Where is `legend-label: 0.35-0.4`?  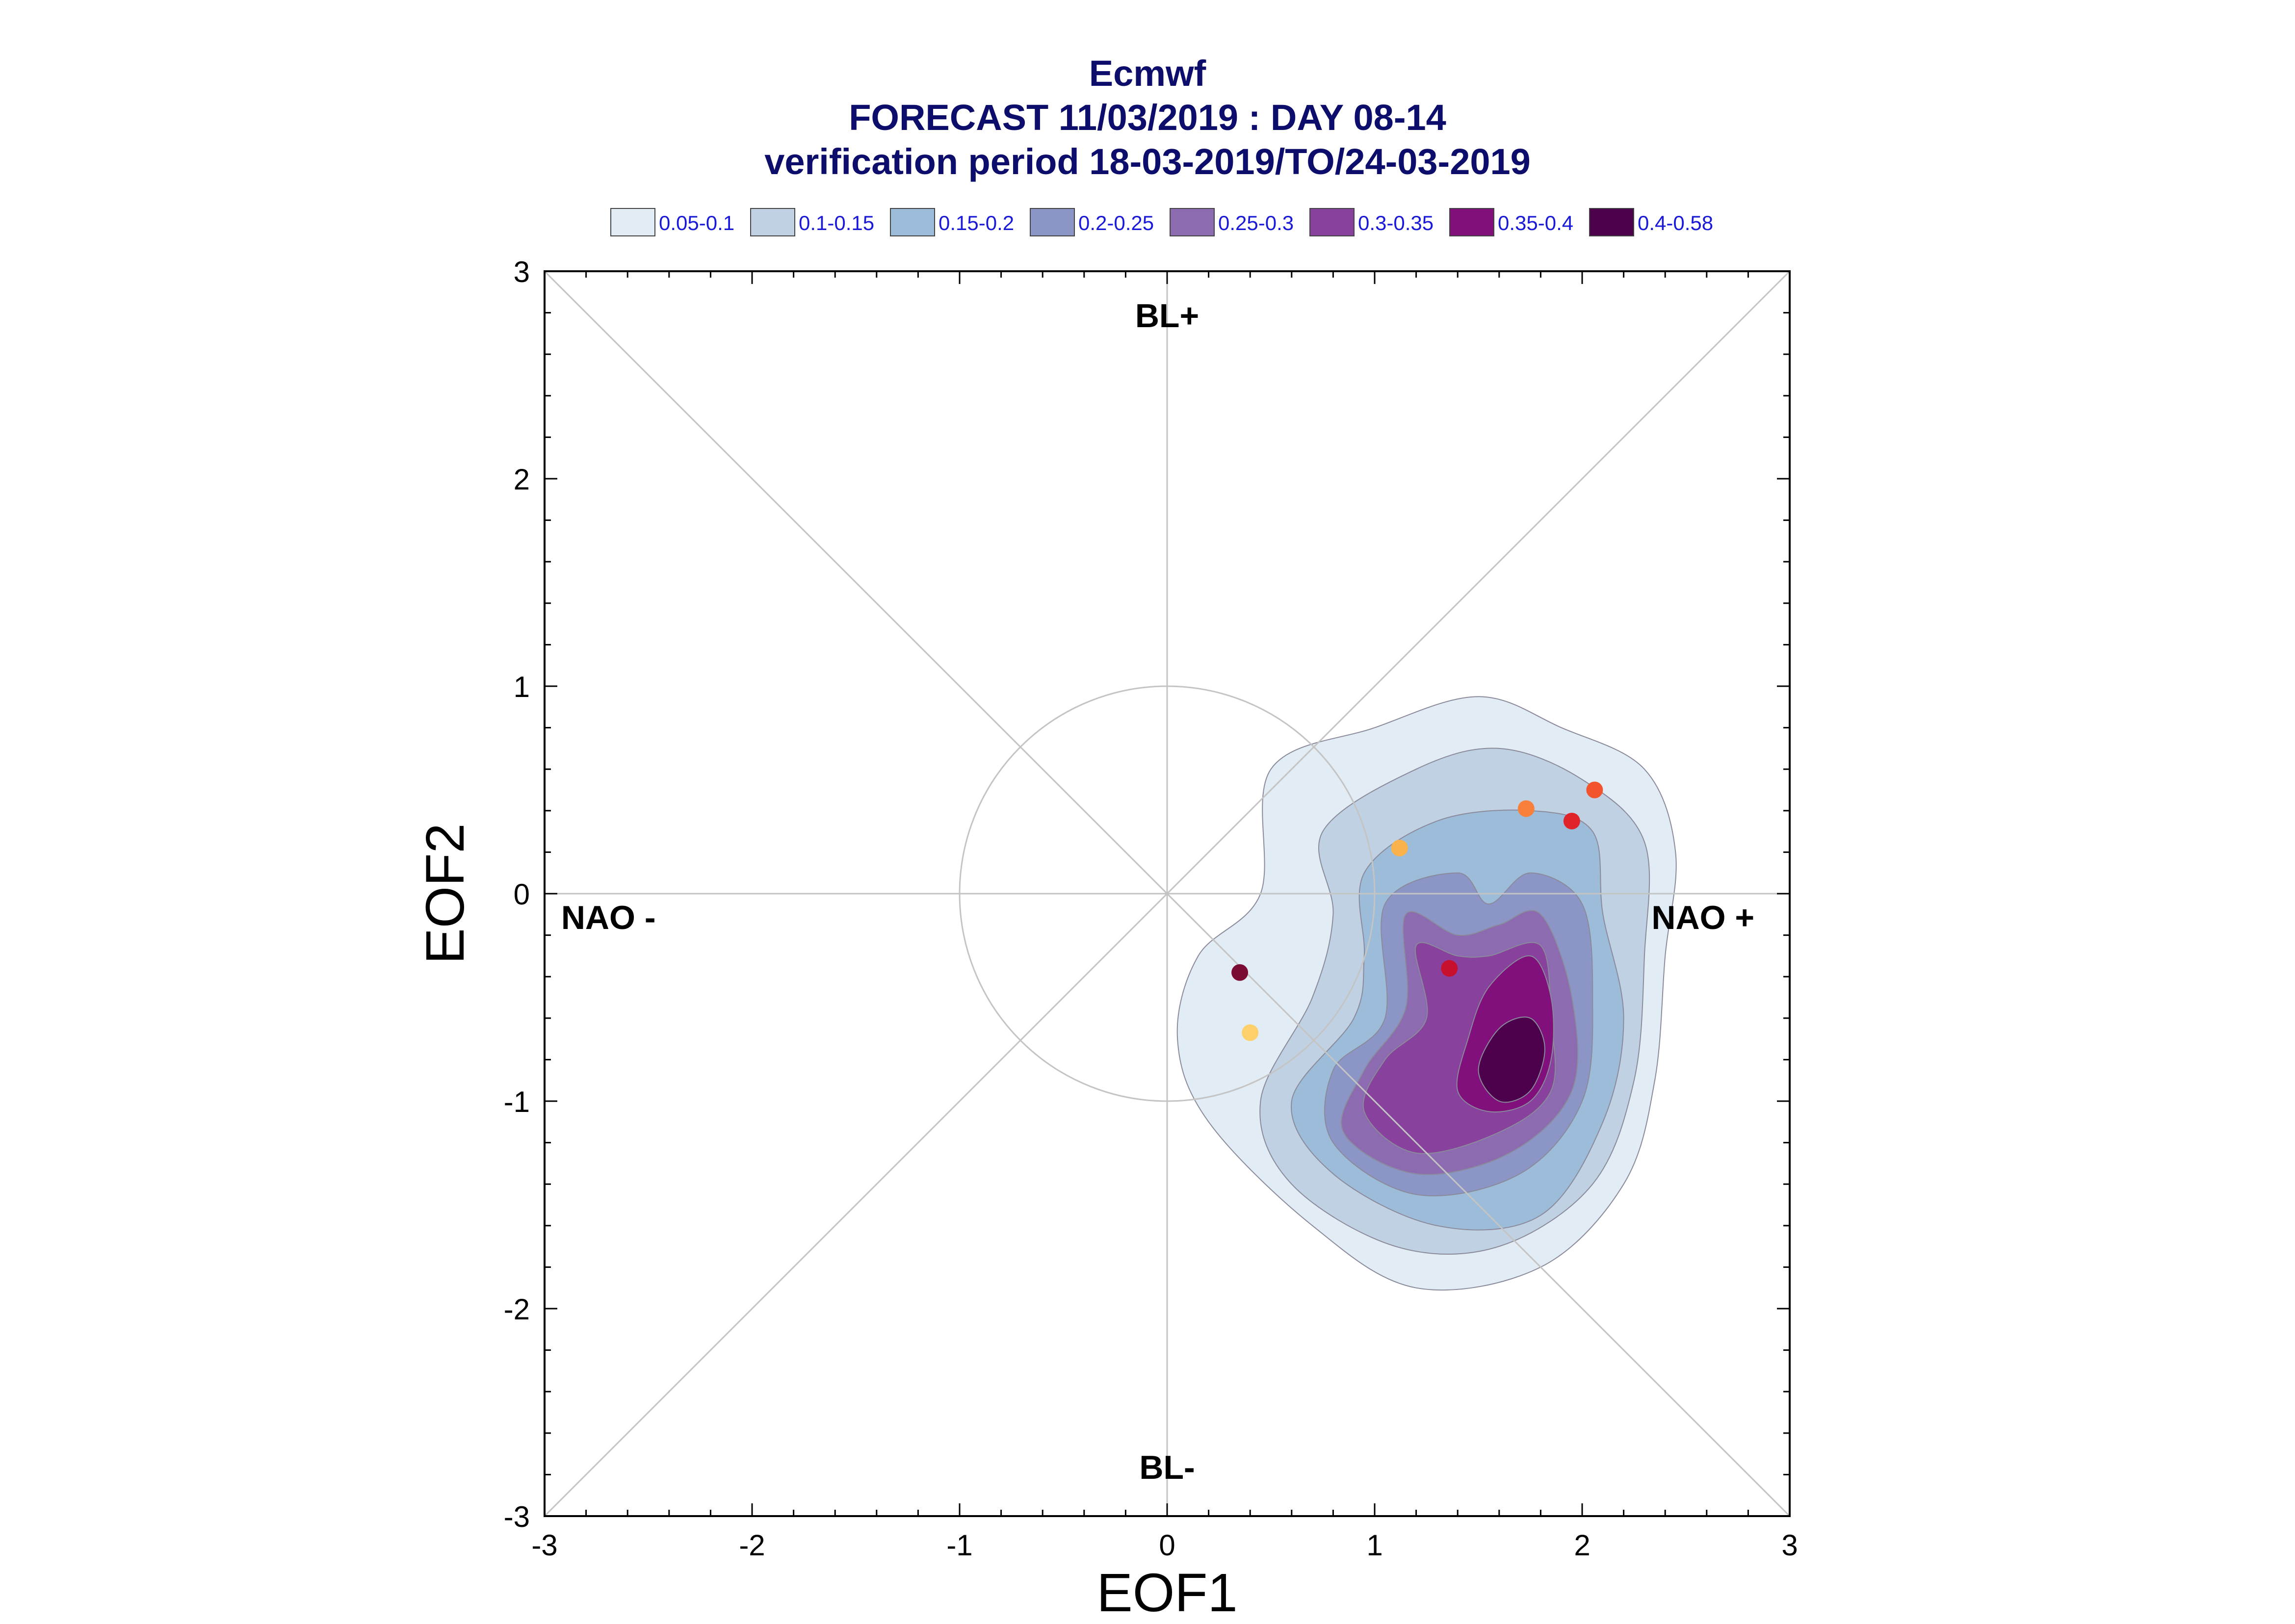 legend-label: 0.35-0.4 is located at coordinates (1536, 222).